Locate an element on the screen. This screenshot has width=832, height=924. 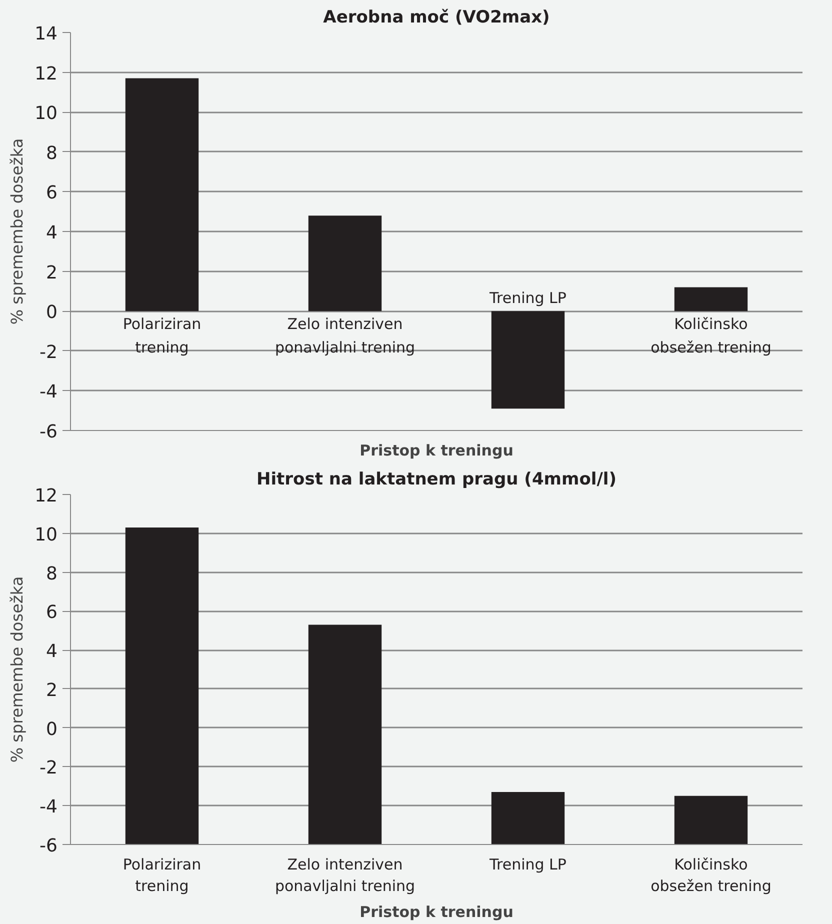
y-tick-label: 14 is located at coordinates (46, 34).